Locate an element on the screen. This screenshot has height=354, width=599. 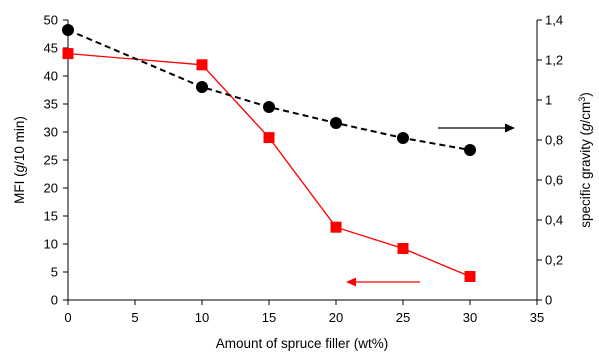
y-axis-left-ticks: 0 5 10 15 20 25 30 35 40 45 50 is located at coordinates (56, 160).